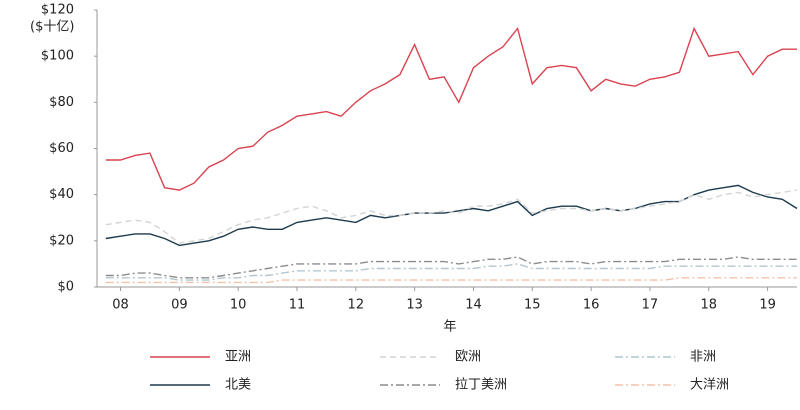 This screenshot has height=410, width=800. I want to click on x-tick-label: 08, so click(120, 305).